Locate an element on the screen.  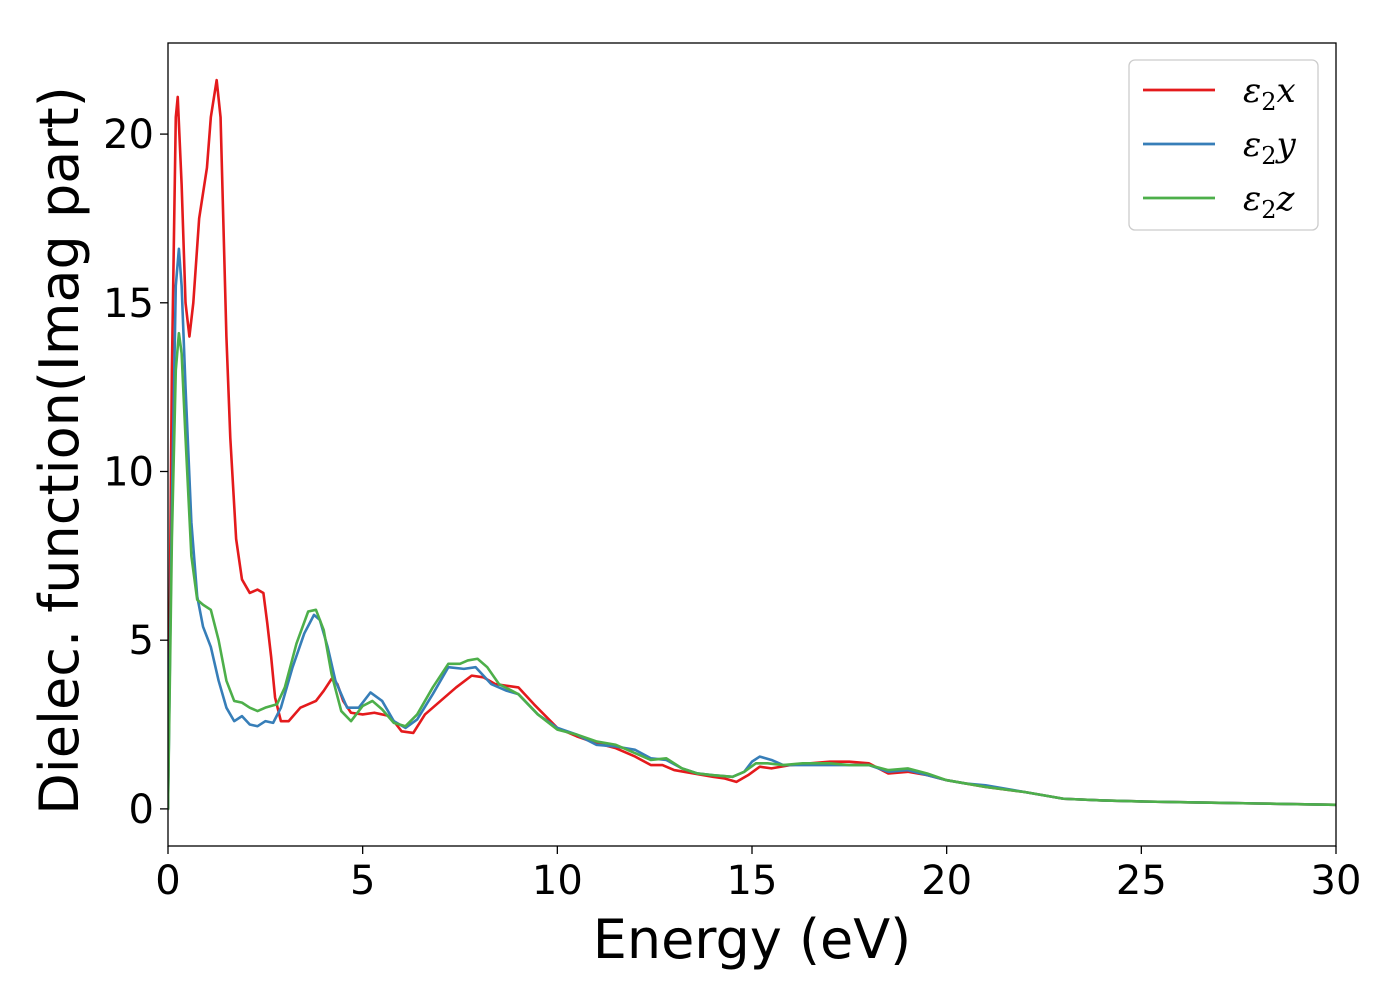
x-tick-label: 5 is located at coordinates (362, 881).